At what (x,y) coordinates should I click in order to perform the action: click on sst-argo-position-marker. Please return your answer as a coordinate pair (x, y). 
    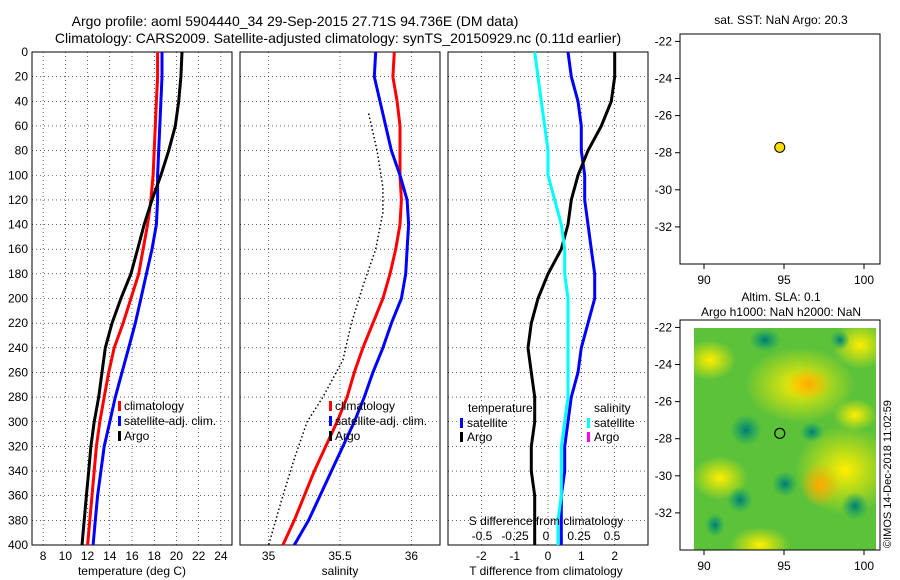
    Looking at the image, I should click on (780, 147).